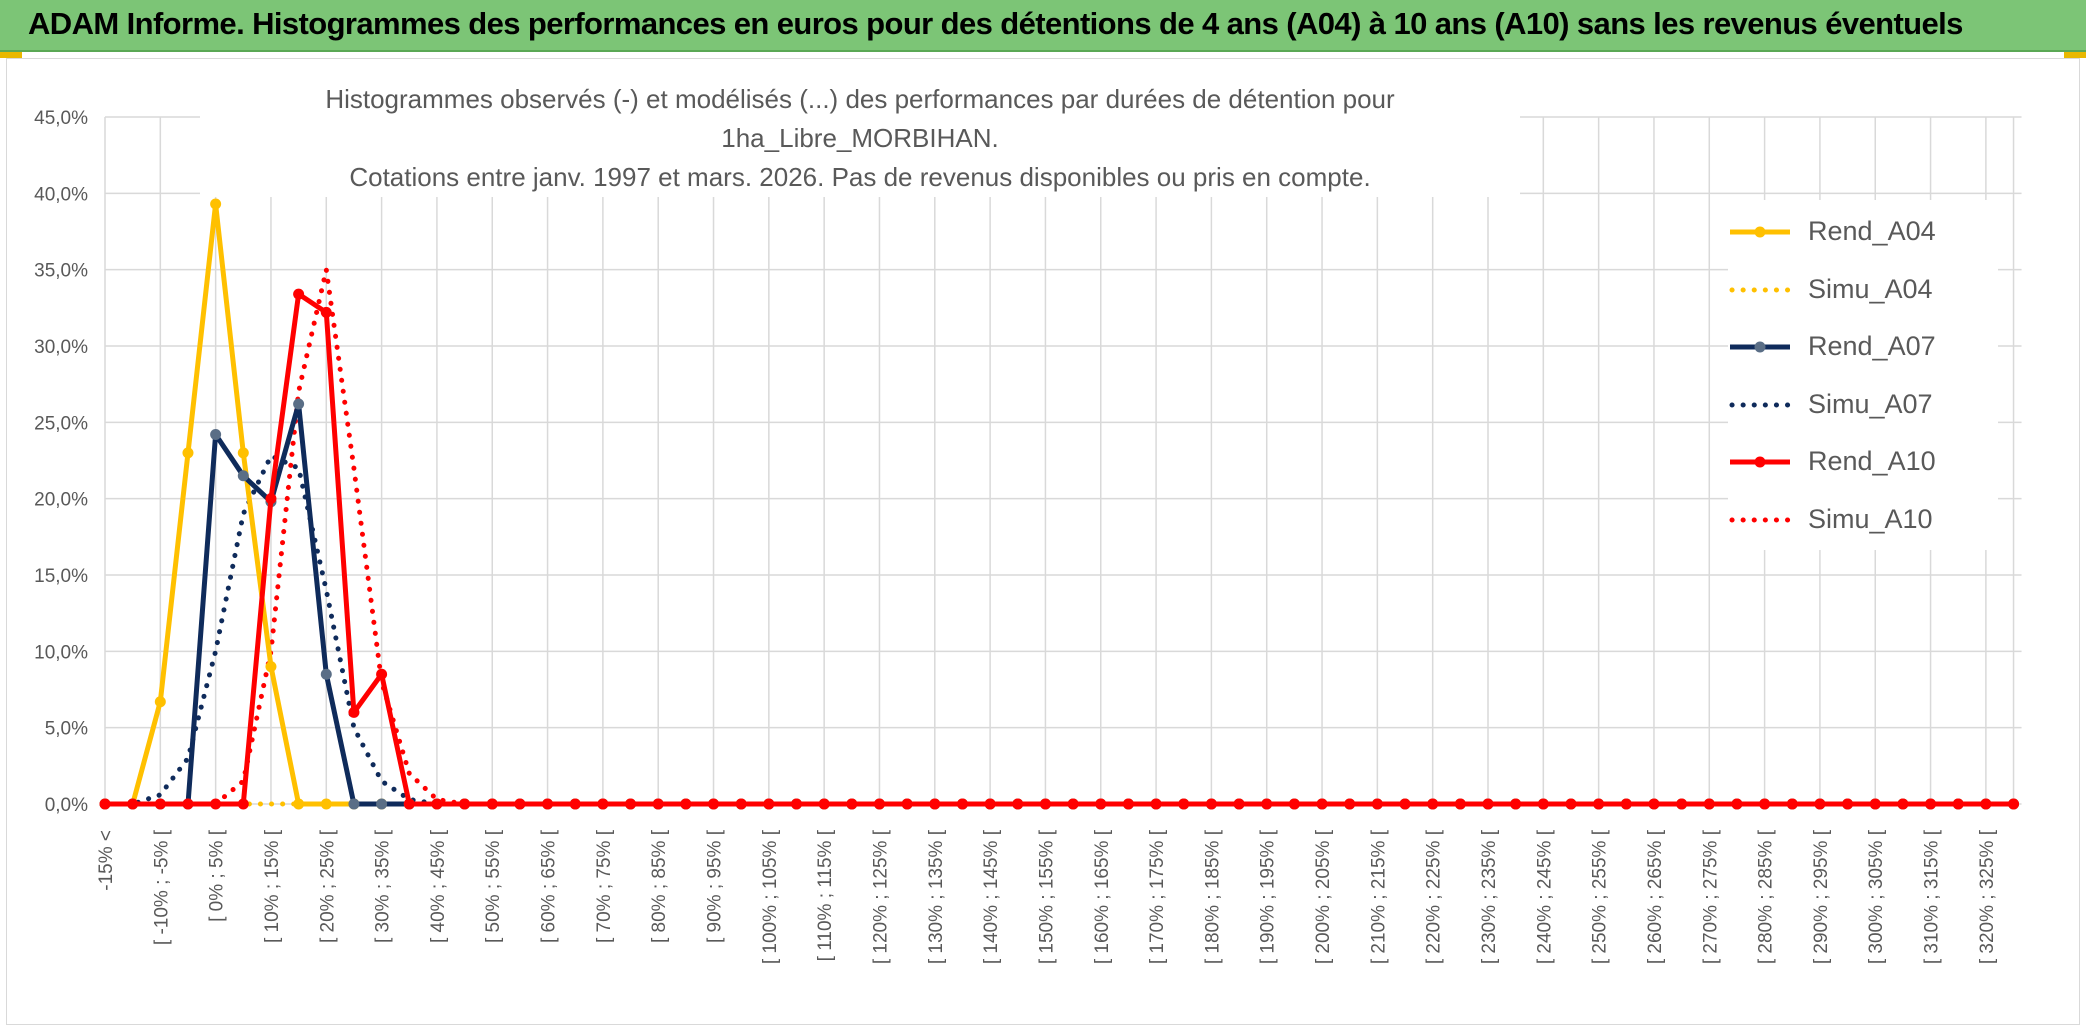 The image size is (2086, 1031). Describe the element at coordinates (161, 887) in the screenshot. I see `x-tick-label: [ -10% ; -5% [` at that location.